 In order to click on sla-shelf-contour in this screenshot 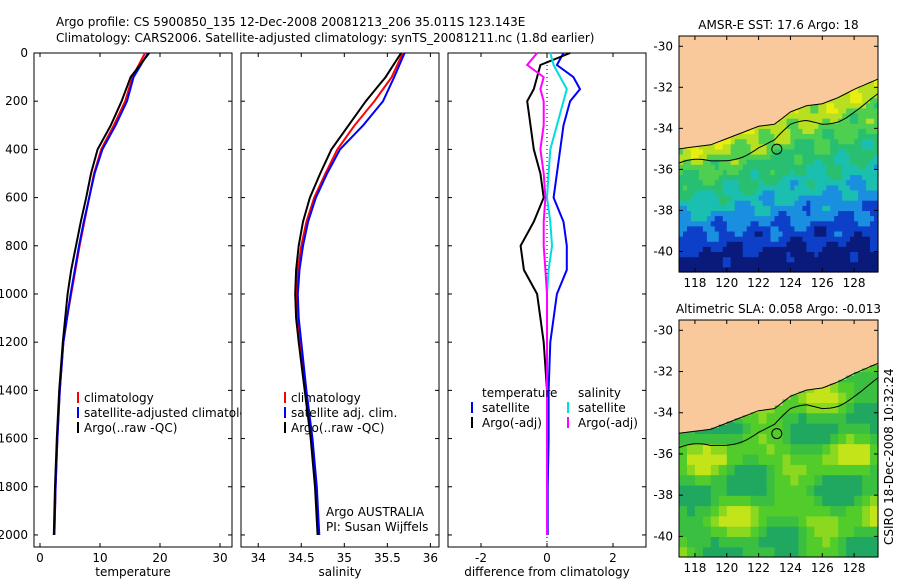, I will do `click(778, 413)`.